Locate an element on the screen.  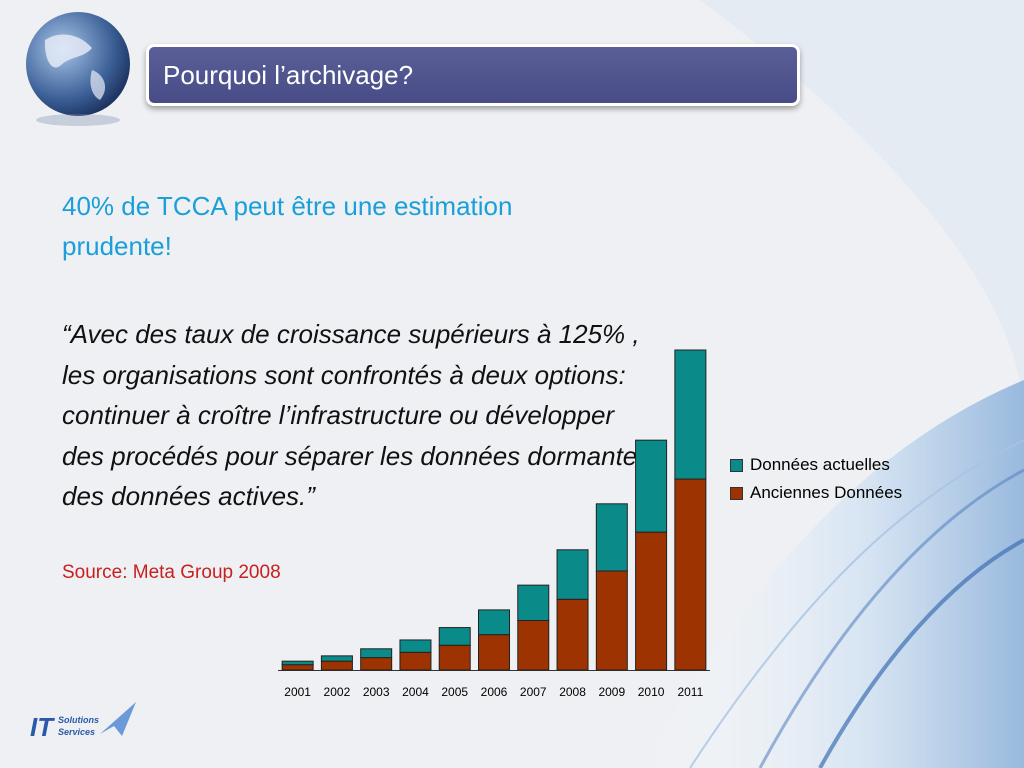
bar-anciennes-2004 is located at coordinates (415, 661).